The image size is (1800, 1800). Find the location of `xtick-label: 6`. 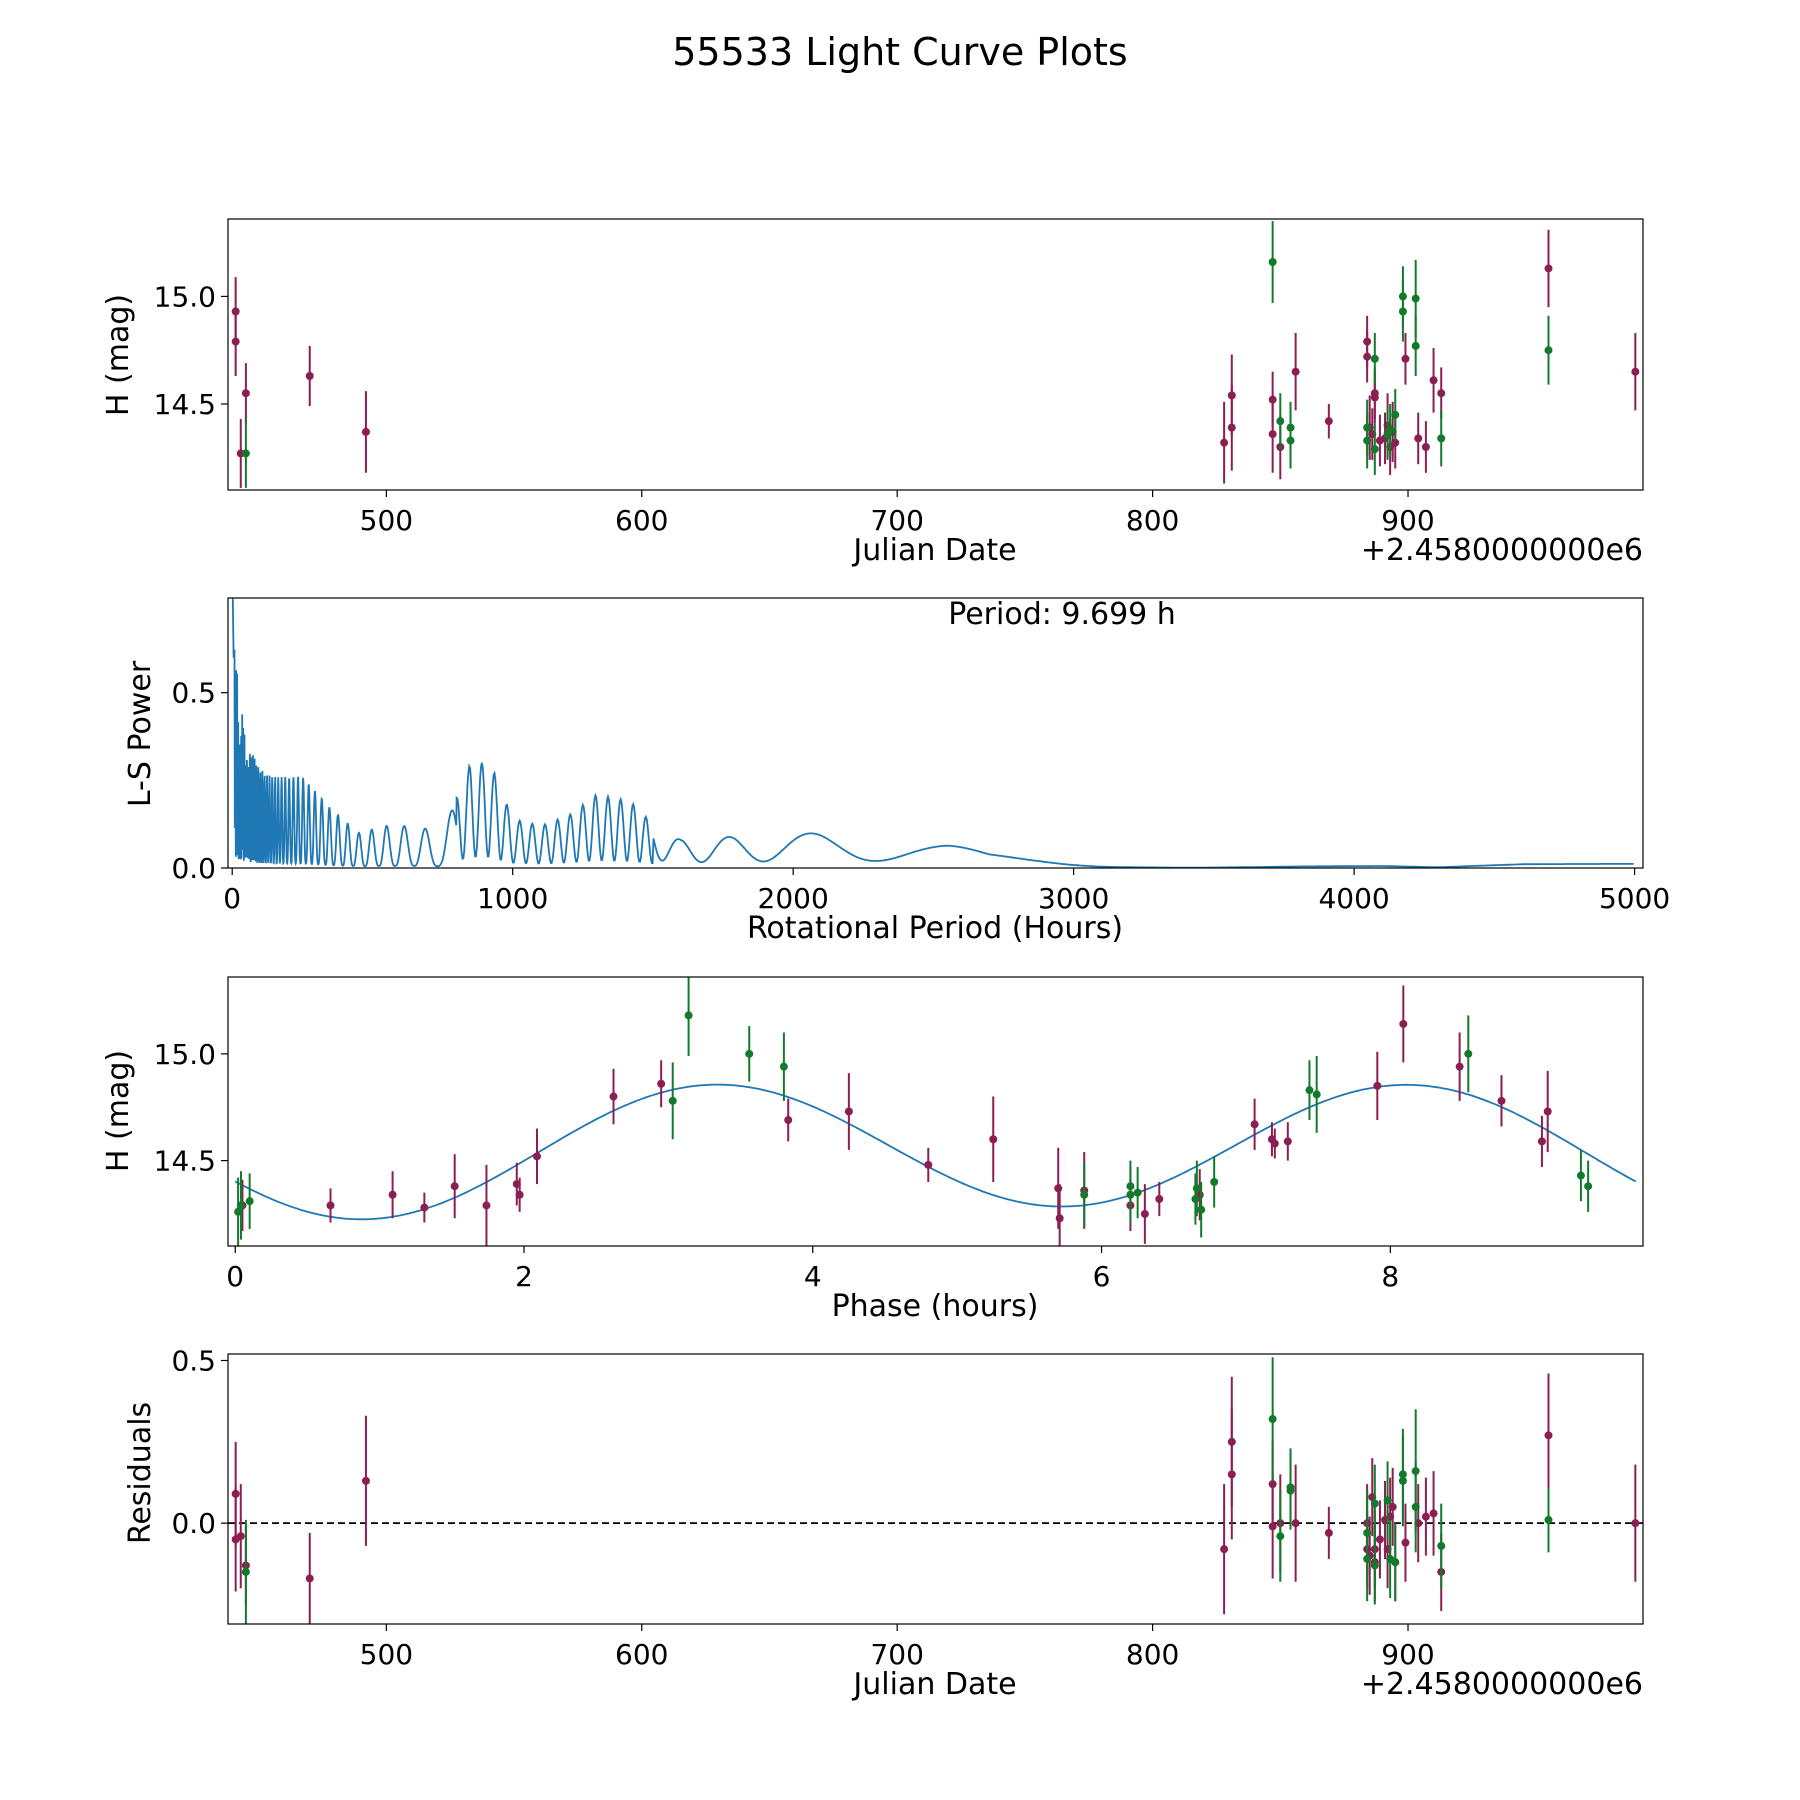

xtick-label: 6 is located at coordinates (1102, 1276).